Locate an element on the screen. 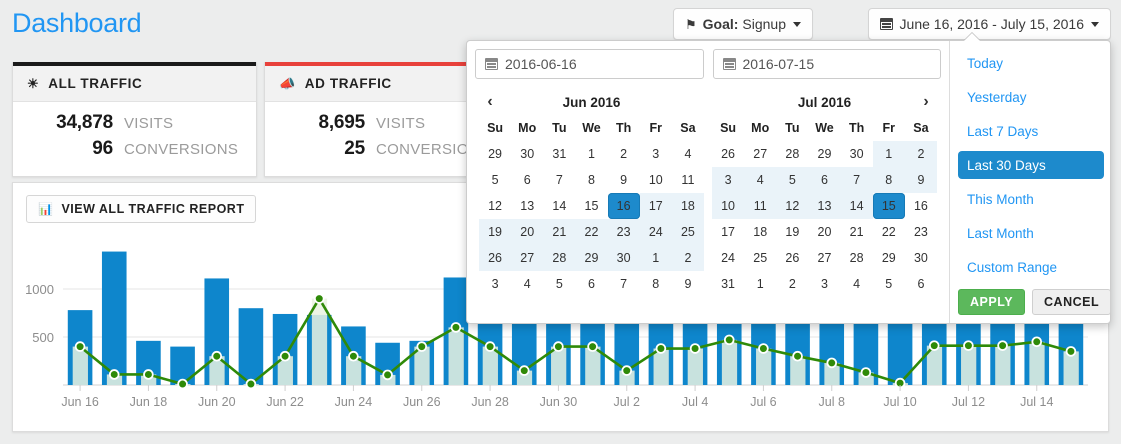 The width and height of the screenshot is (1121, 444). range-item-today: Today is located at coordinates (1031, 63).